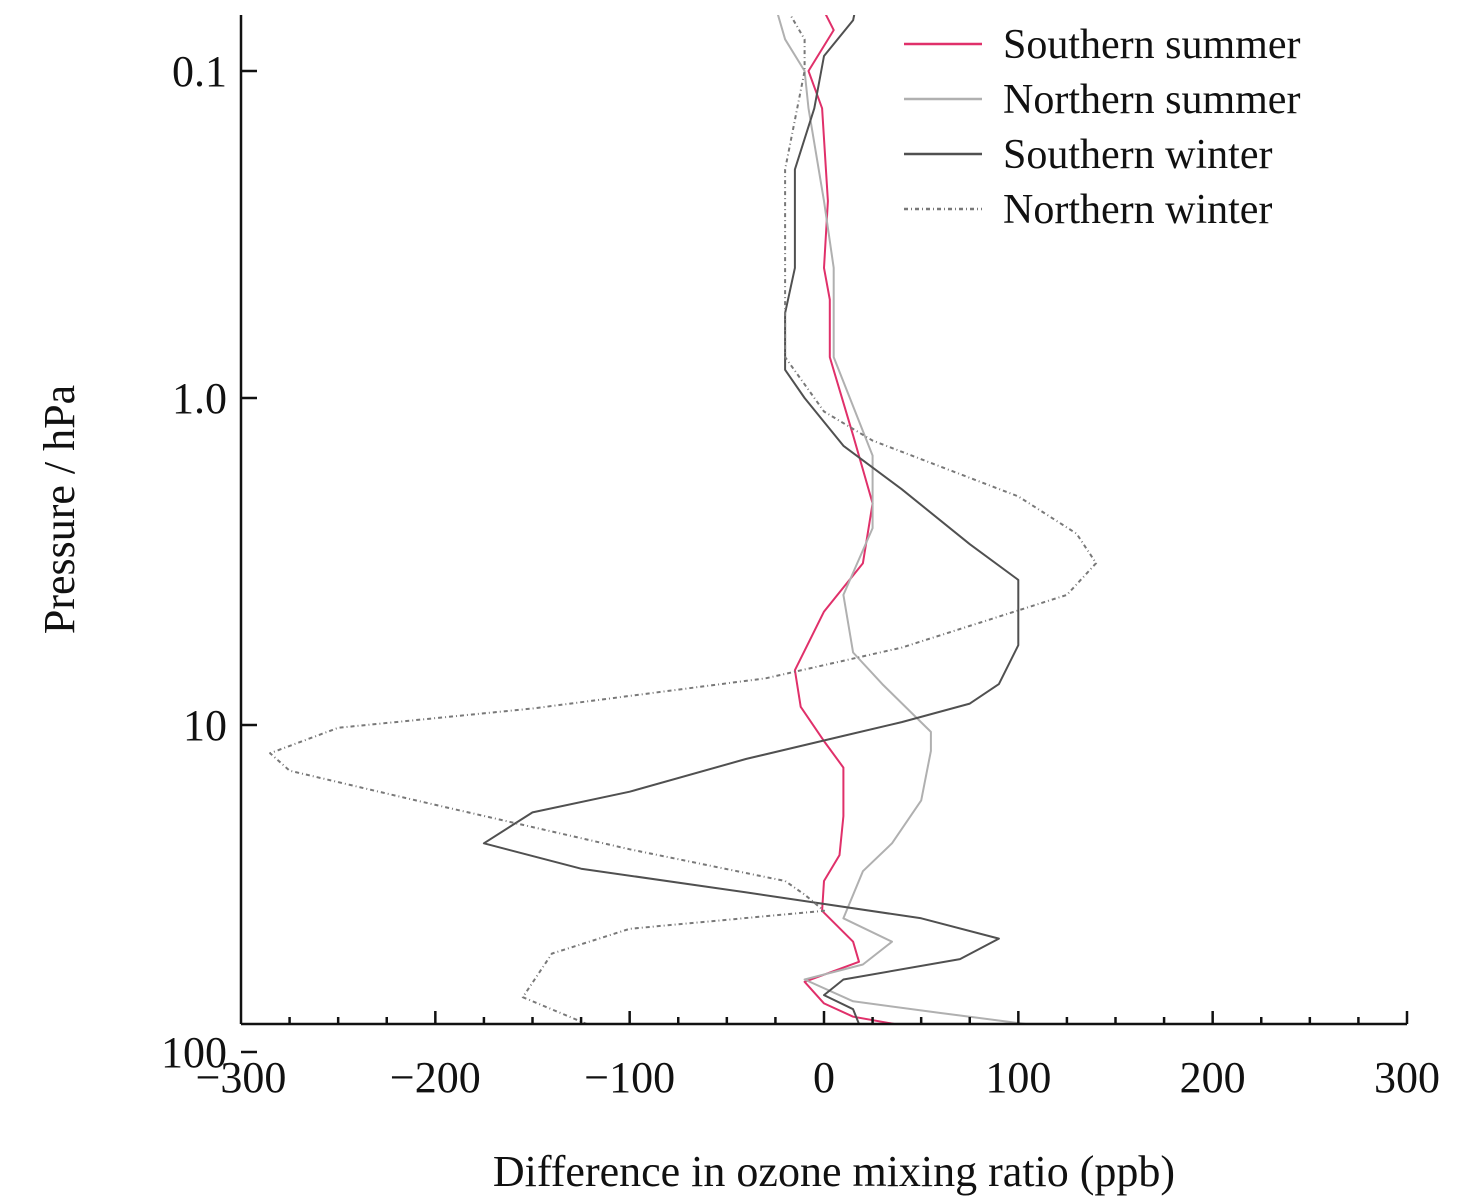  I want to click on y-axis-label: Pressure / hPa, so click(59, 509).